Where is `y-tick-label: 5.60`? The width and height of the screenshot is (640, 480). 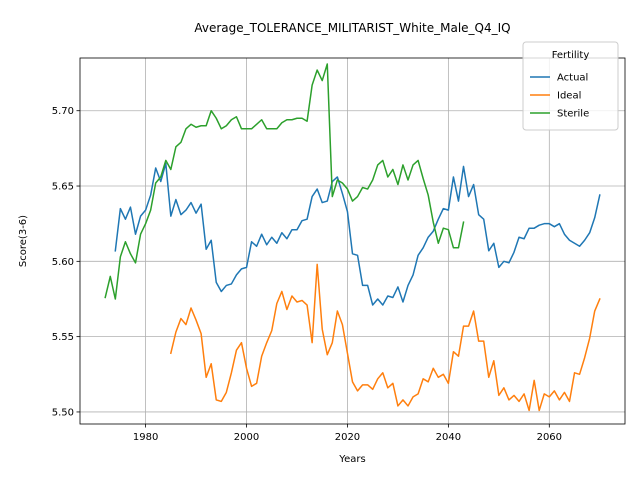
y-tick-label: 5.60 is located at coordinates (63, 262).